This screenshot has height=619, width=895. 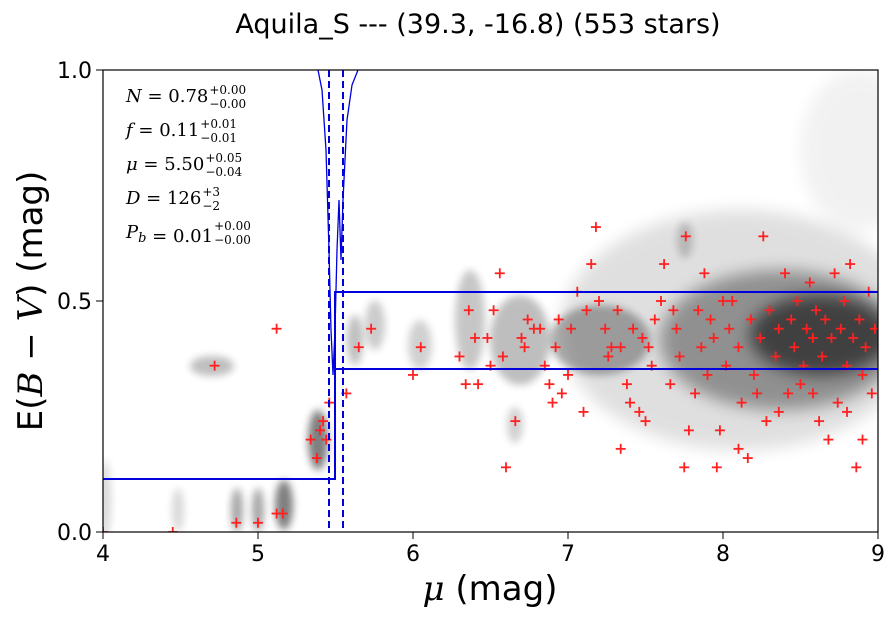 I want to click on lower-error: −0.00, so click(x=232, y=240).